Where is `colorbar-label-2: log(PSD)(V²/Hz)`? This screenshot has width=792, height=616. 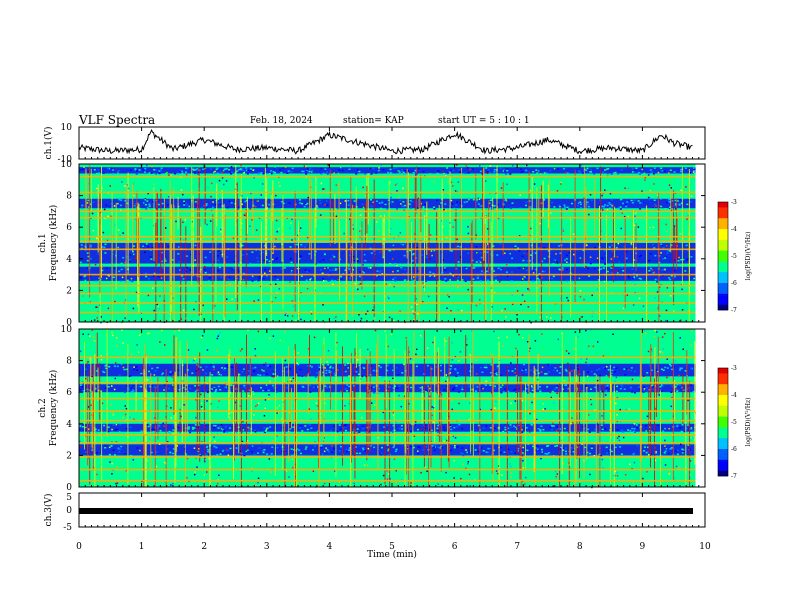
colorbar-label-2: log(PSD)(V²/Hz) is located at coordinates (748, 422).